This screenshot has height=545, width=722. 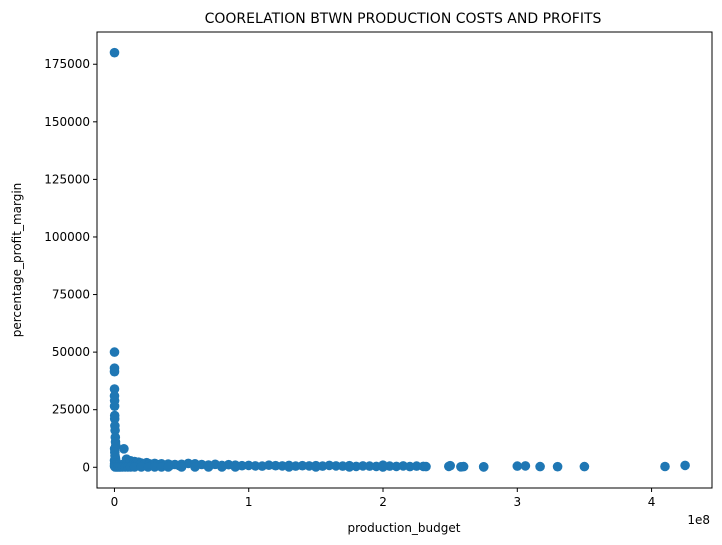 What do you see at coordinates (67, 64) in the screenshot?
I see `y-tick-label: 175000` at bounding box center [67, 64].